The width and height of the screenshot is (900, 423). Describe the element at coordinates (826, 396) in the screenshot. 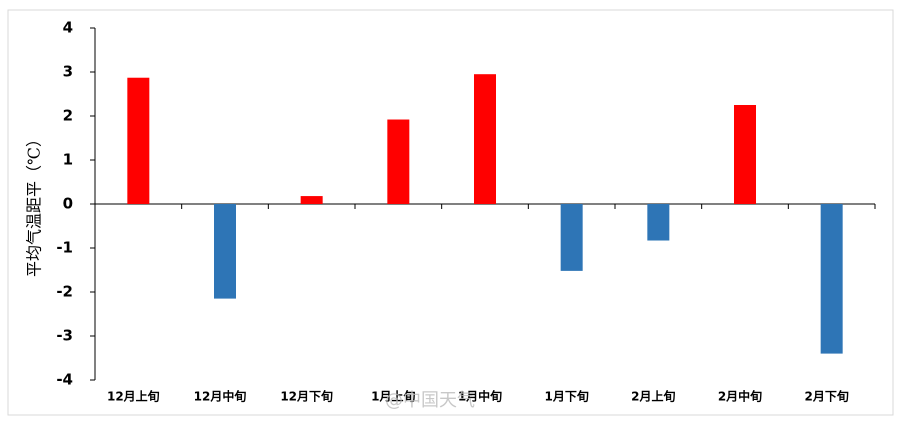

I see `x-tick-label: 2月下旬` at that location.